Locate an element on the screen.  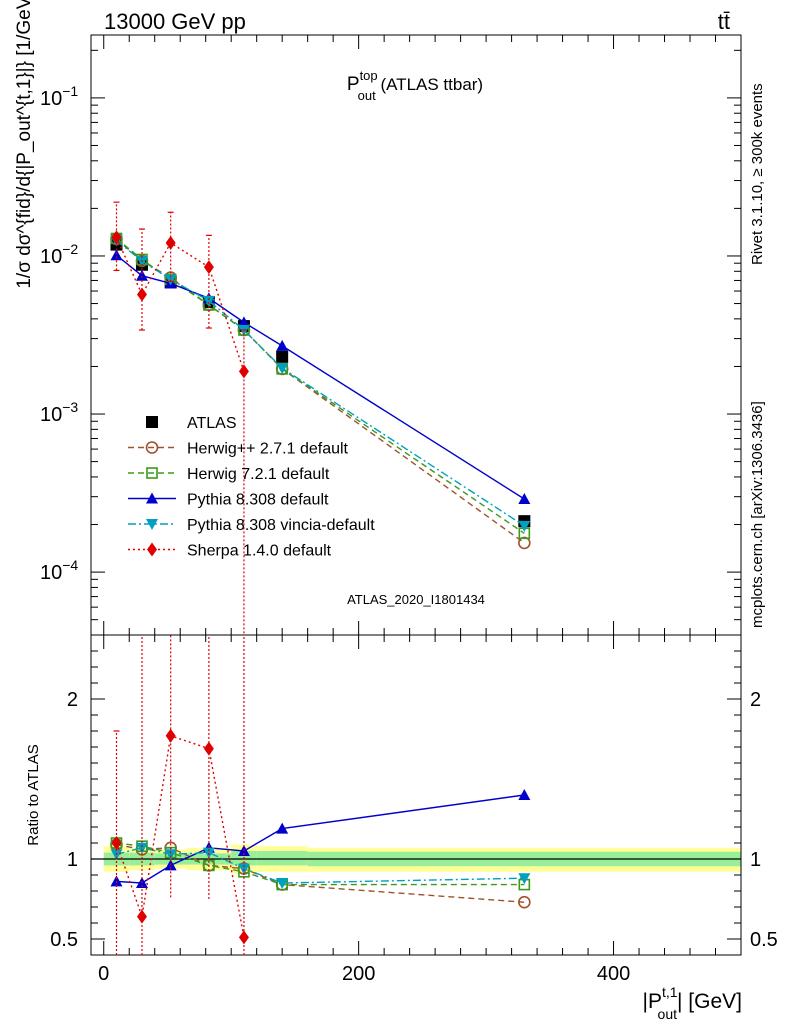
main-plot-title: Ptop out (ATLAS ttbar) is located at coordinates (415, 85).